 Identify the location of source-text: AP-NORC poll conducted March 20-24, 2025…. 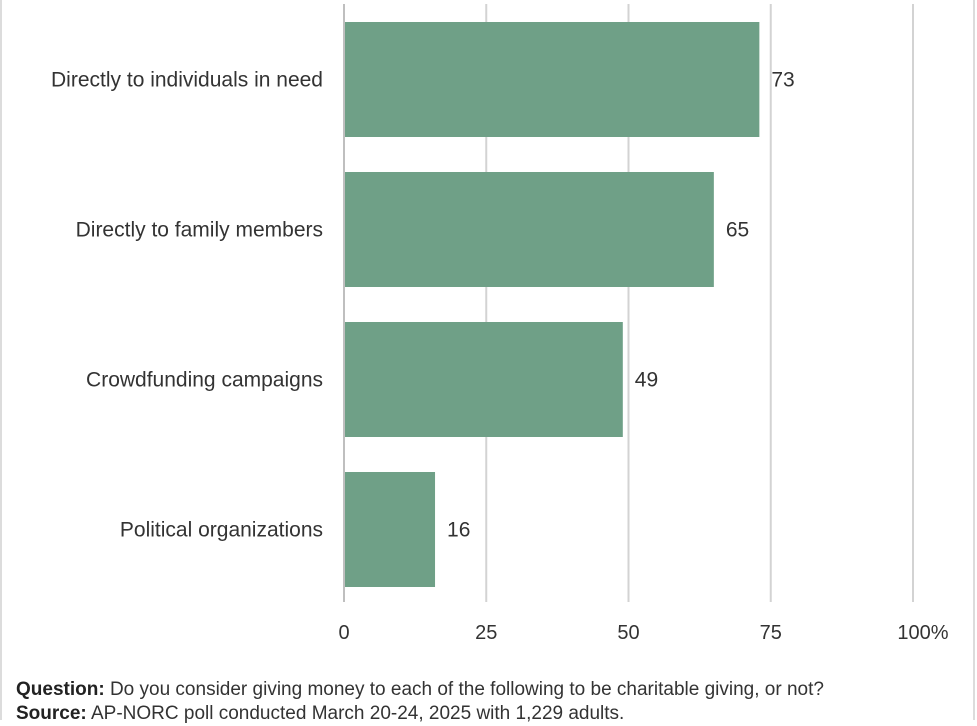
(357, 713).